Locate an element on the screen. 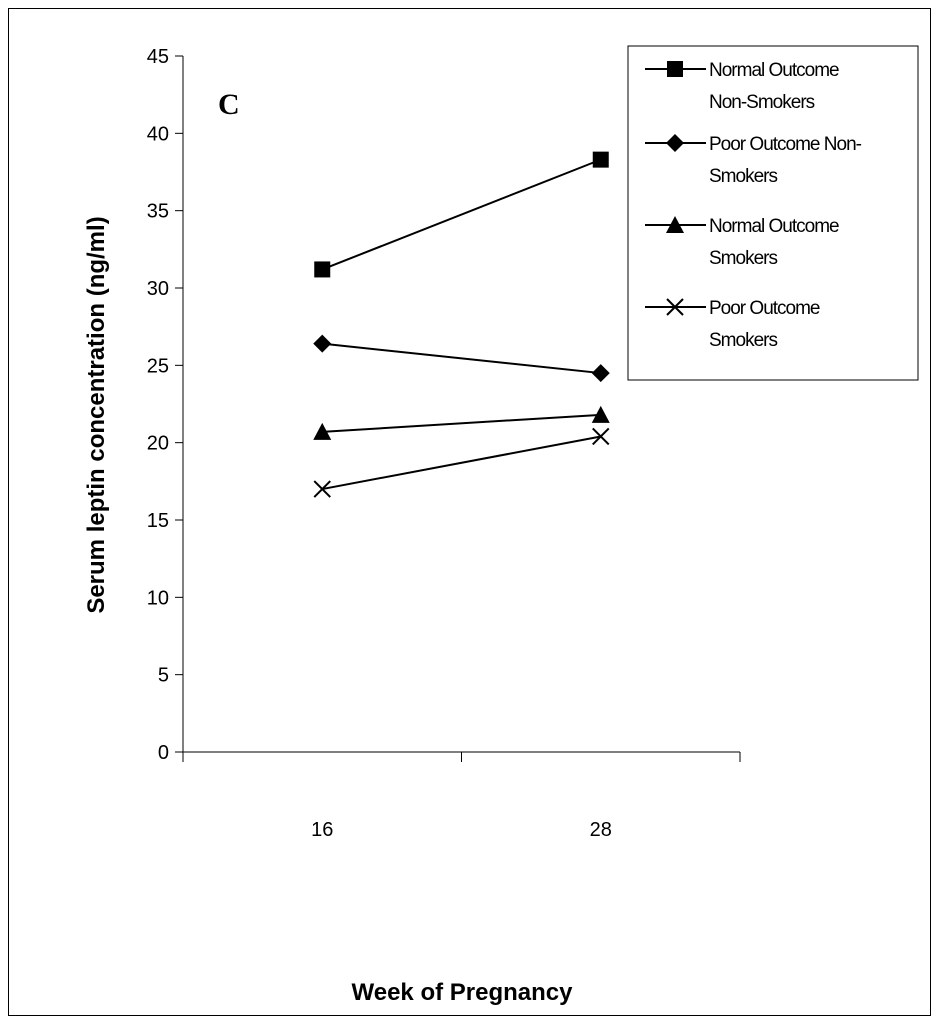  legend-label: Poor Outcome Non- is located at coordinates (785, 144).